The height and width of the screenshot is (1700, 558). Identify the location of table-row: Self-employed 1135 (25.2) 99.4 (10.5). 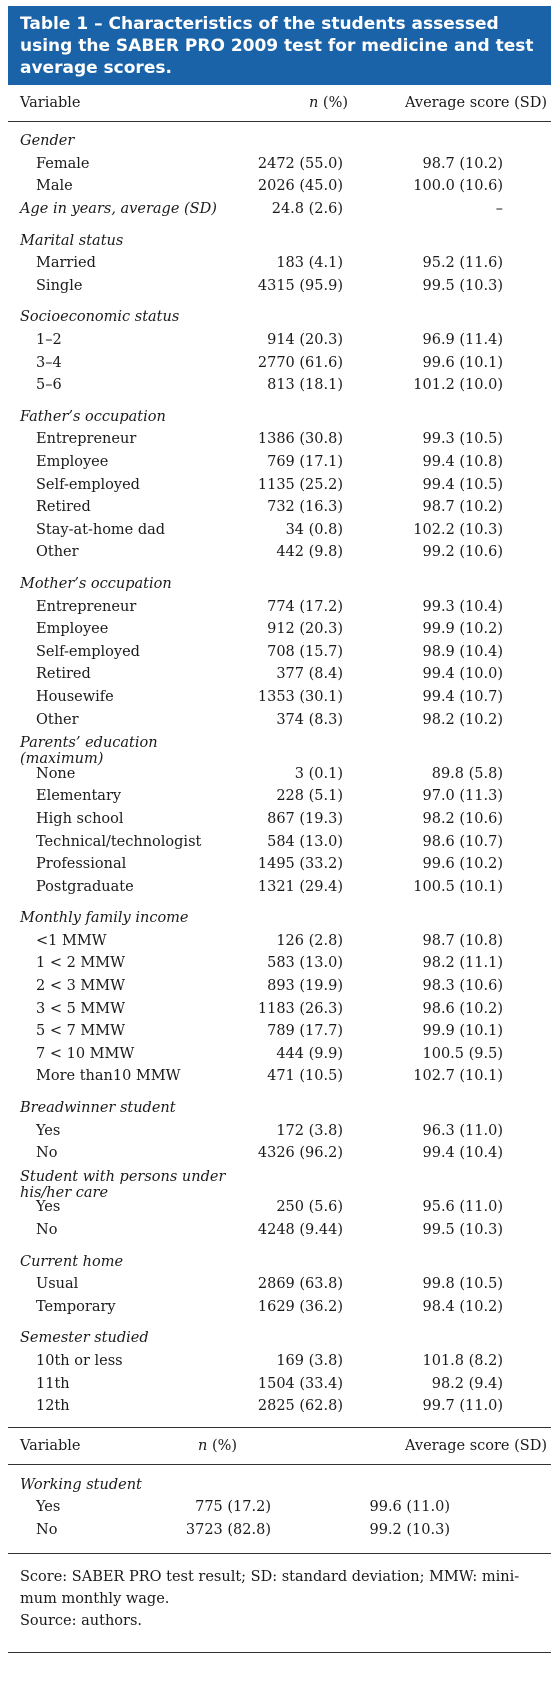
(279, 484).